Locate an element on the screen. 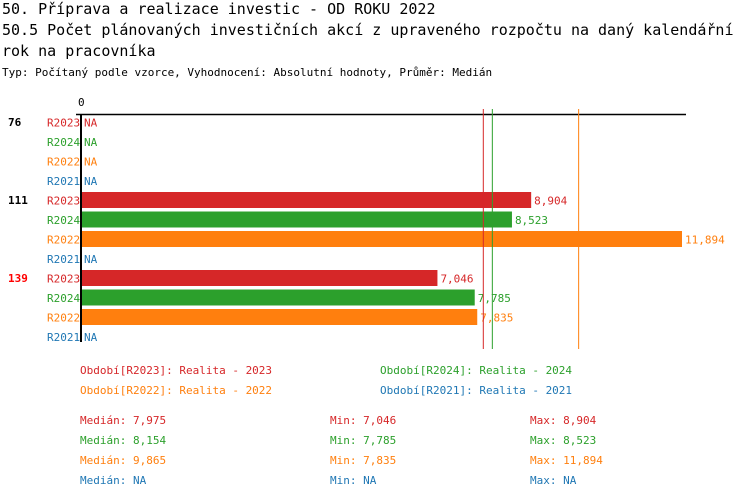 The width and height of the screenshot is (750, 498). category-label: 76 is located at coordinates (15, 122).